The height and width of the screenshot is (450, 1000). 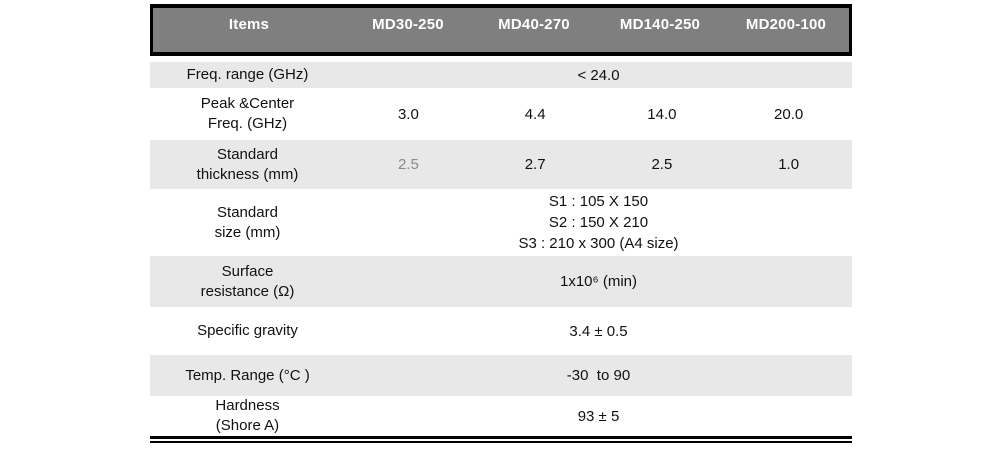 What do you see at coordinates (535, 164) in the screenshot?
I see `row-value-md40-270: 2.7` at bounding box center [535, 164].